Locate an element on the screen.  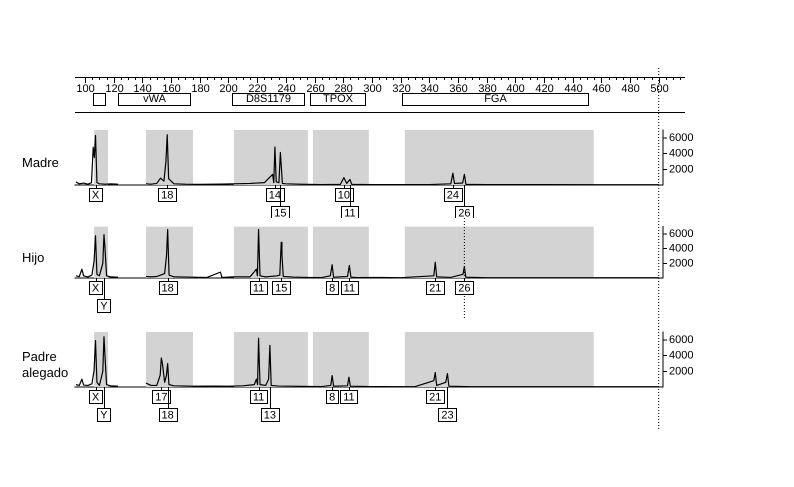
x-tick-label: 460 is located at coordinates (601, 89).